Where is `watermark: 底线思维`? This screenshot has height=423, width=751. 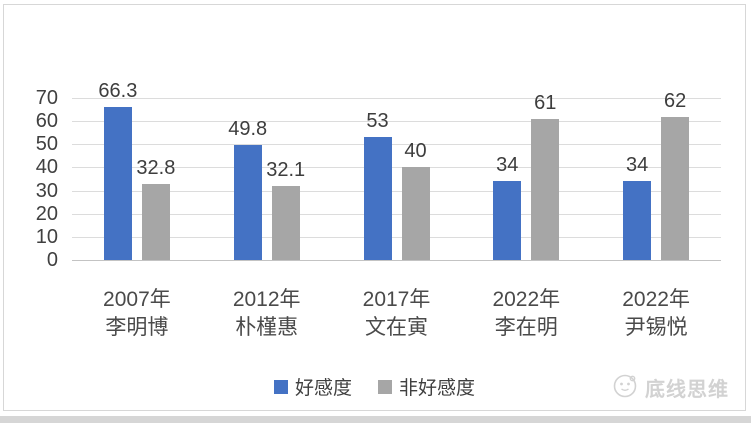
watermark: 底线思维 is located at coordinates (670, 387).